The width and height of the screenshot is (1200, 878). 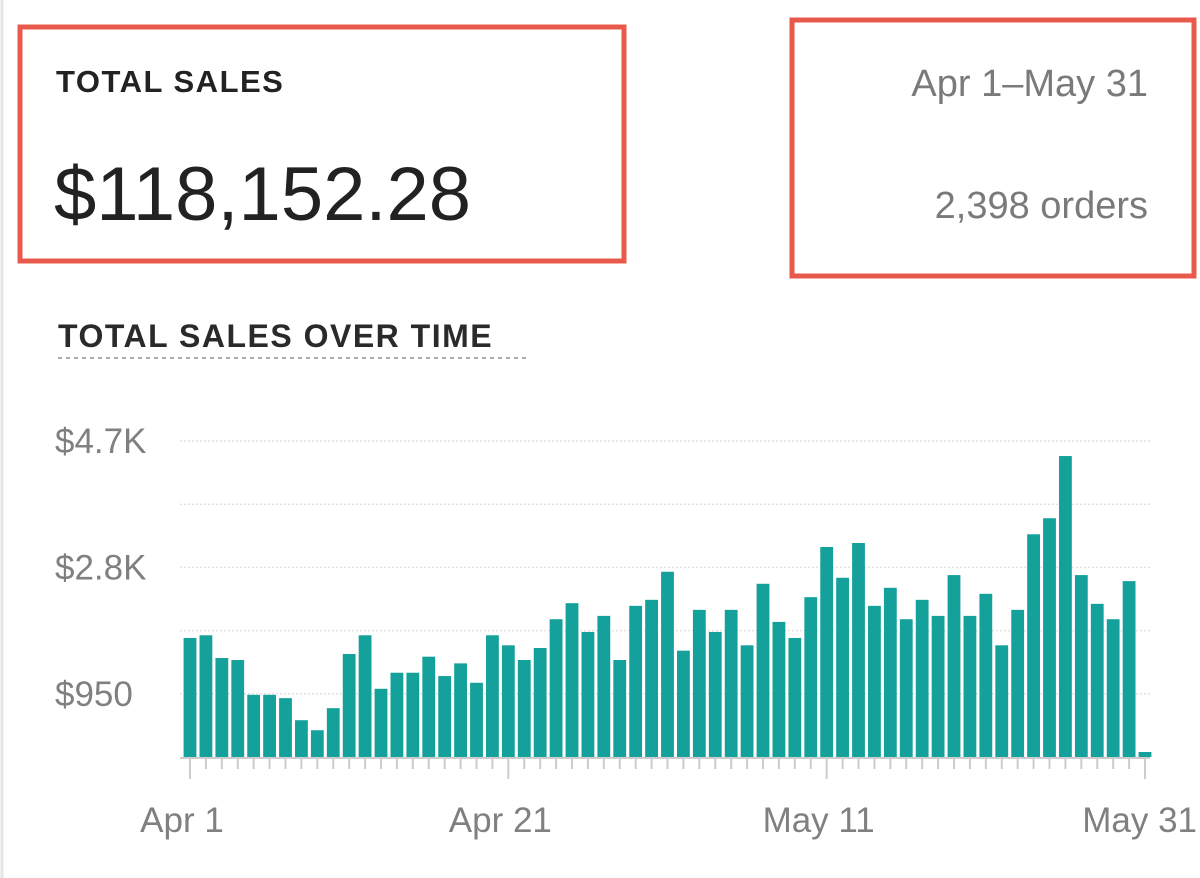 What do you see at coordinates (94, 694) in the screenshot?
I see `y-tick-label: $950` at bounding box center [94, 694].